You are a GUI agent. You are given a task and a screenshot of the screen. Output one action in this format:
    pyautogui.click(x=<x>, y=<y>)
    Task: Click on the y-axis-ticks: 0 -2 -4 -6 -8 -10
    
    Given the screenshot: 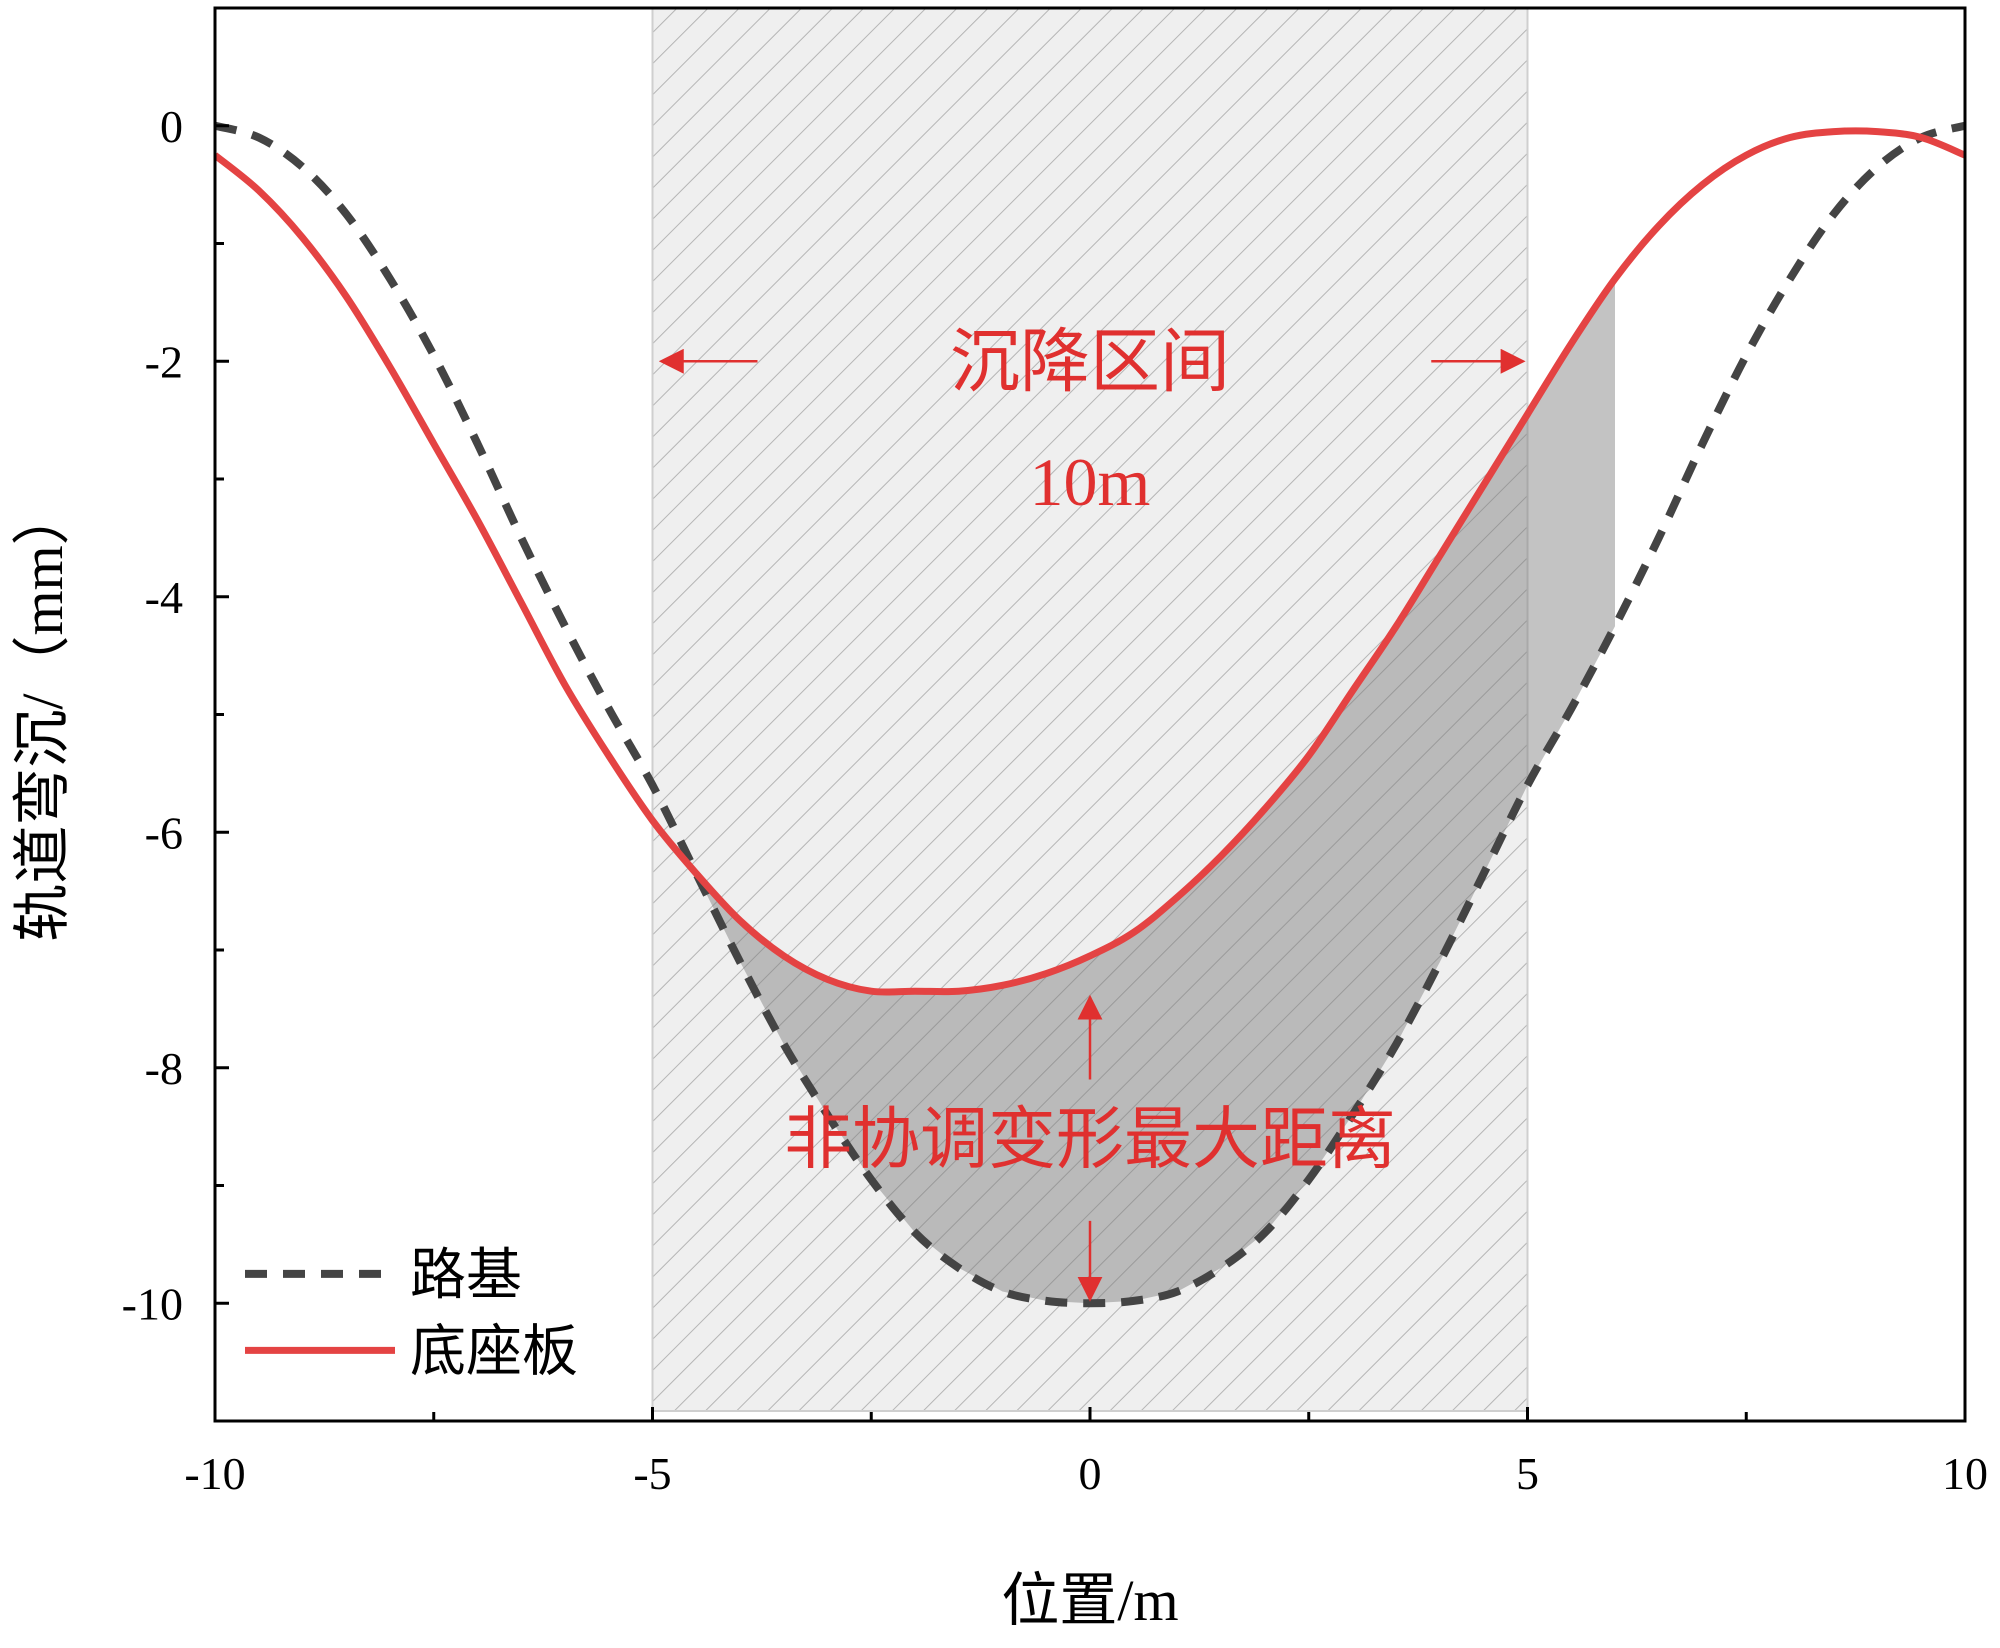 What is the action you would take?
    pyautogui.click(x=175, y=714)
    